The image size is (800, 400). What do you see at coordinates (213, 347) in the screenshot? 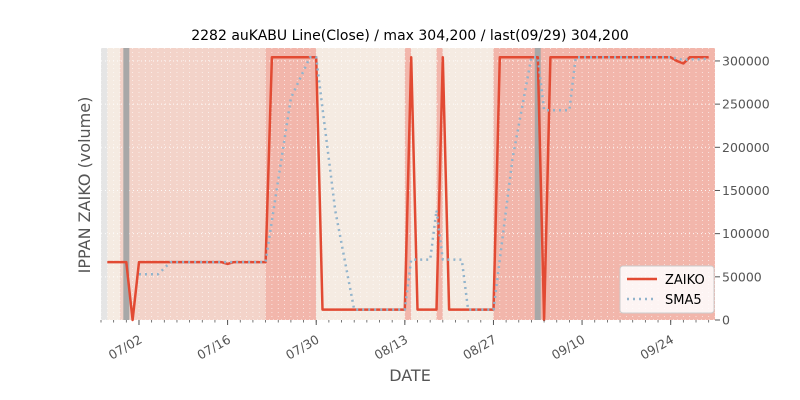
I see `x-tick-label-1: 07/16` at bounding box center [213, 347].